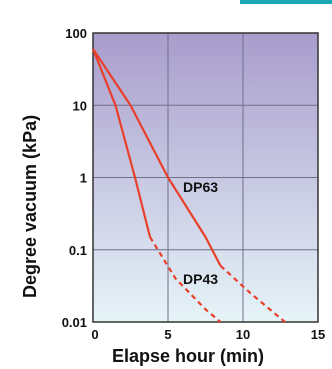  Describe the element at coordinates (78, 250) in the screenshot. I see `y-tick-label: 0.1` at that location.